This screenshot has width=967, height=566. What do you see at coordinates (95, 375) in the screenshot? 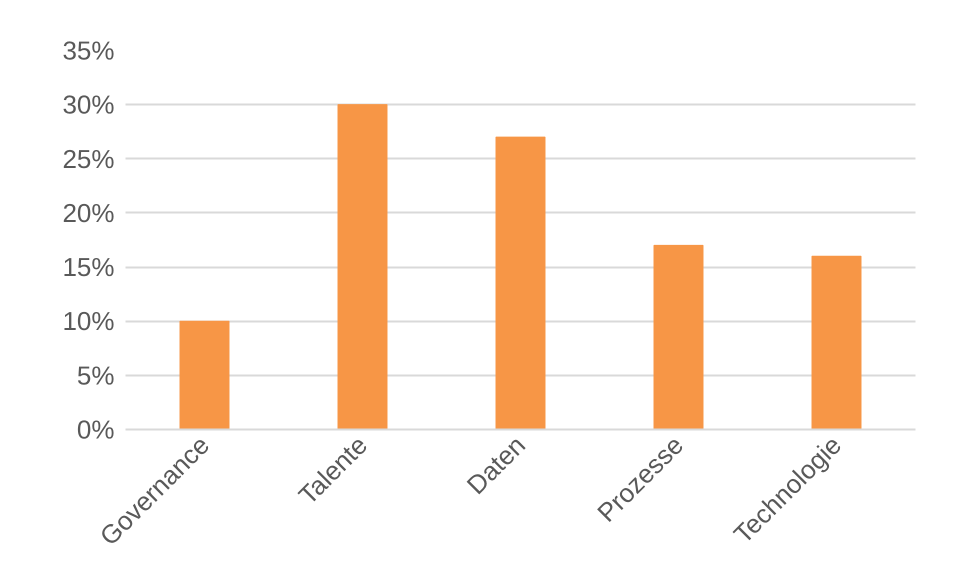
I see `y-tick-label: 5%` at bounding box center [95, 375].